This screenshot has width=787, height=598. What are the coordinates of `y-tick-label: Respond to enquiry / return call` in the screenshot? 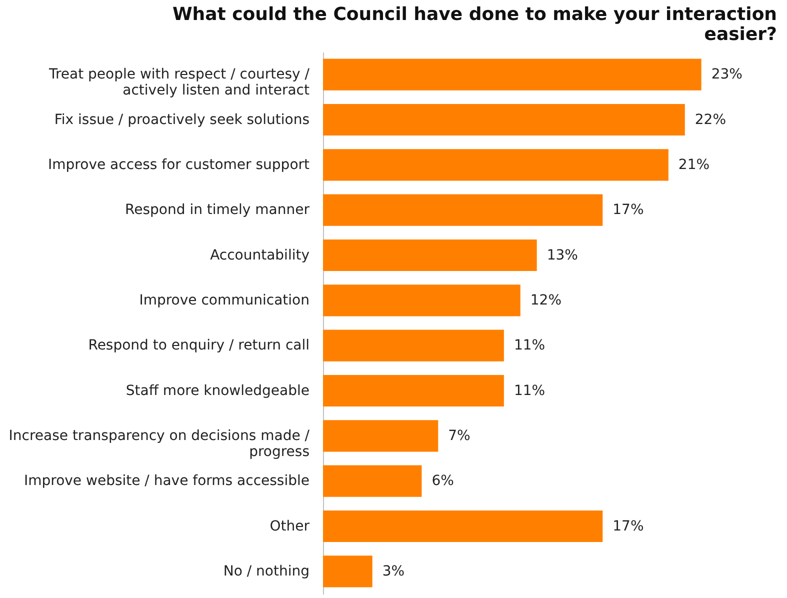 It's located at (199, 346).